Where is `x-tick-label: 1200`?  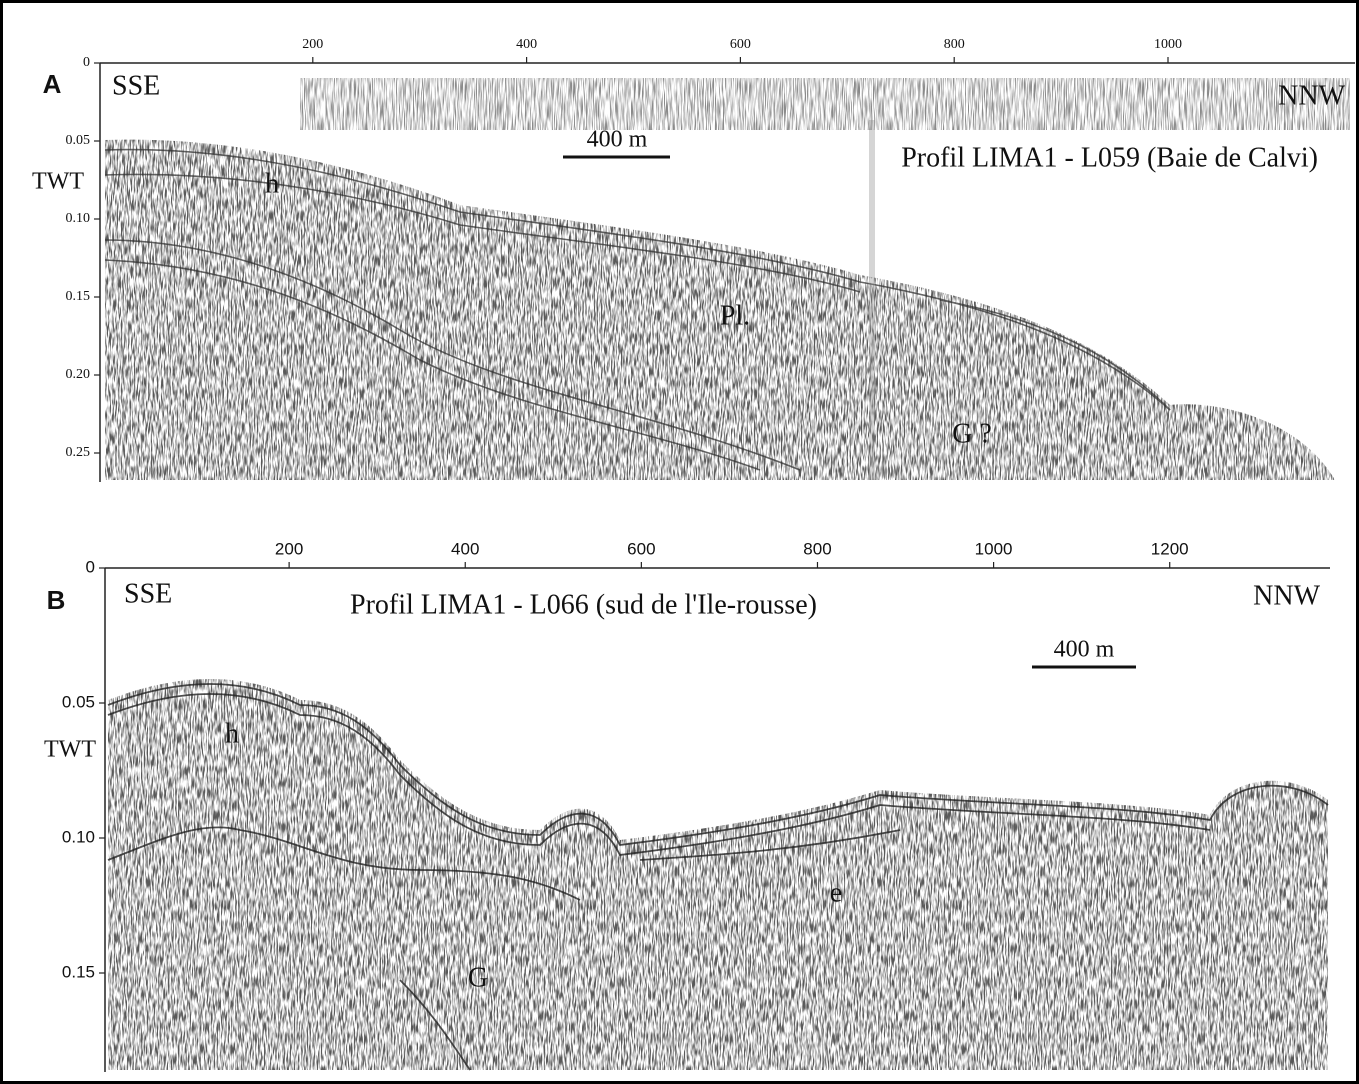
x-tick-label: 1200 is located at coordinates (1170, 548).